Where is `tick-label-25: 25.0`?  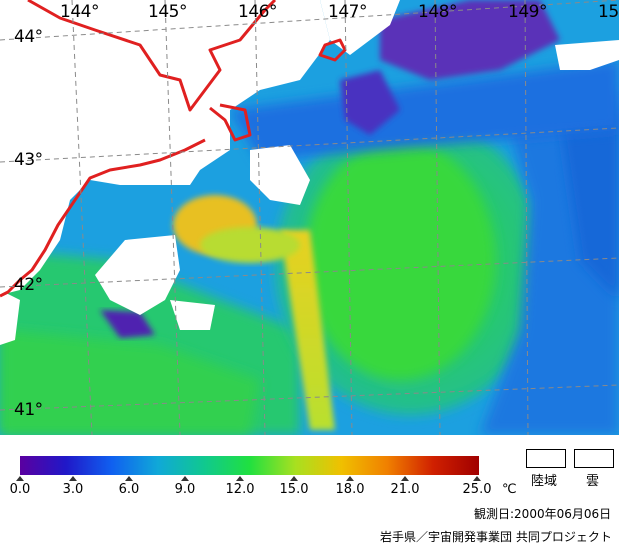
tick-label-25: 25.0 is located at coordinates (477, 489).